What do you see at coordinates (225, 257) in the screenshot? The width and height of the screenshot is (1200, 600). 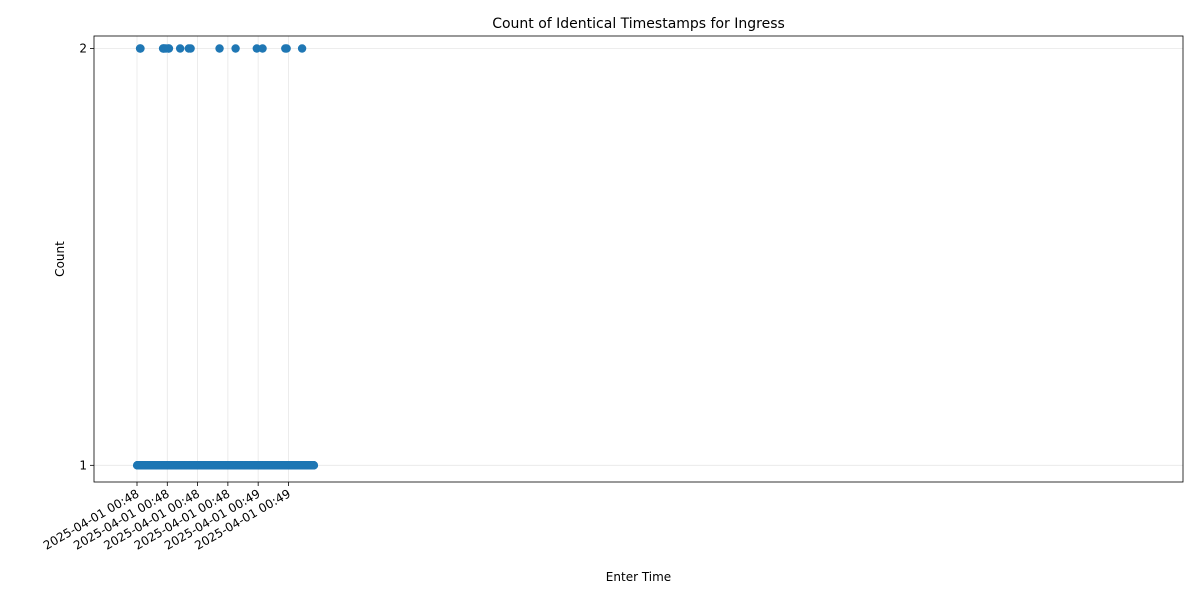 I see `data-points` at bounding box center [225, 257].